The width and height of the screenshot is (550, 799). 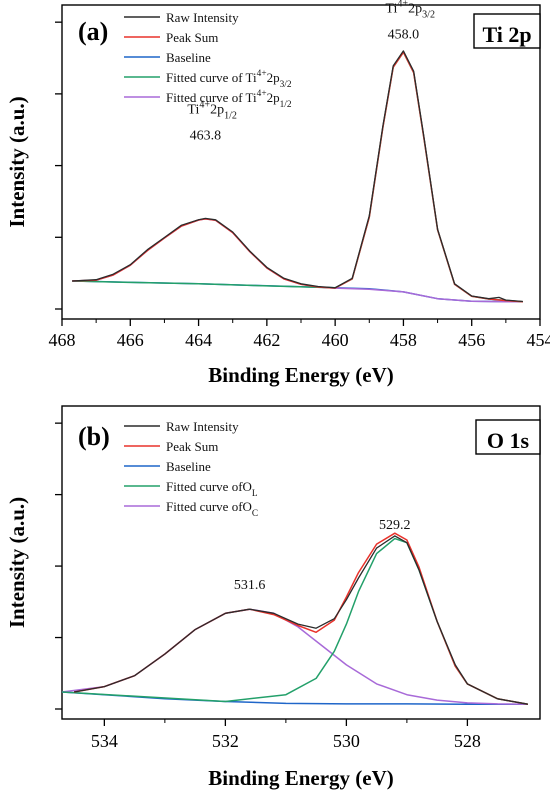 I want to click on x-tick-label: 460, so click(x=335, y=340).